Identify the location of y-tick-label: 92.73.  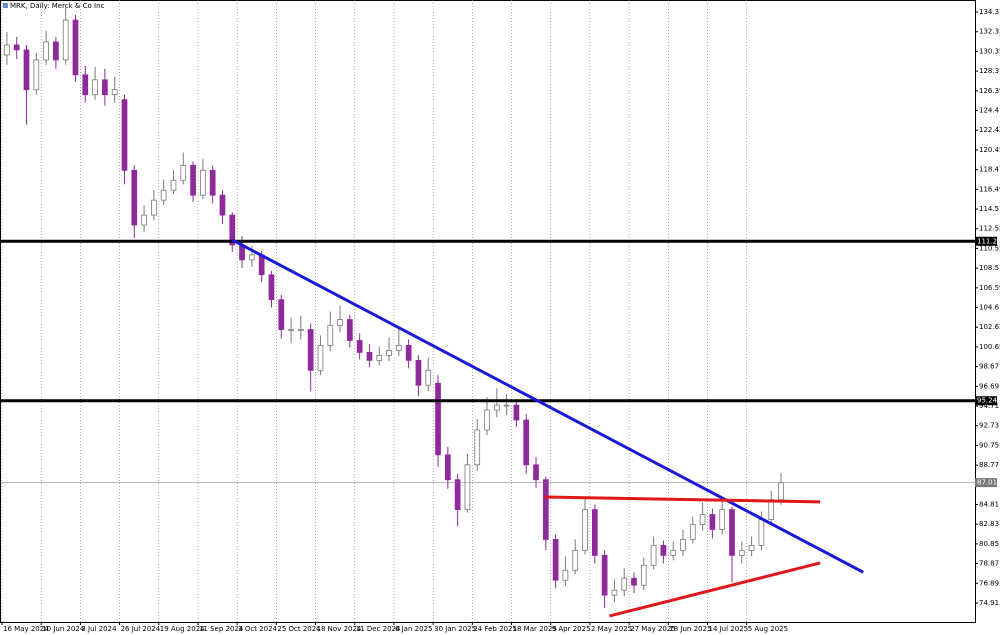
(989, 426).